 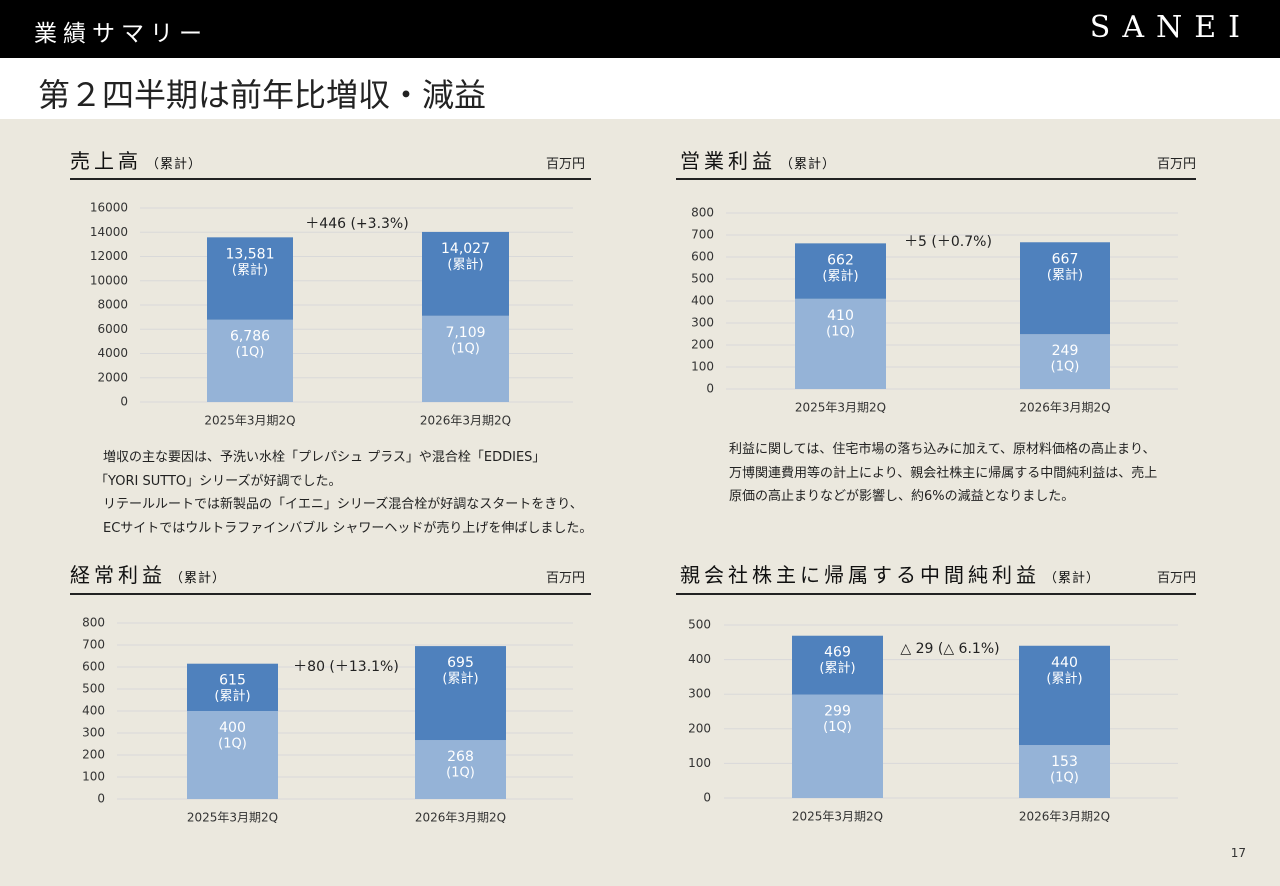 I want to click on net-income-tick-label: 0, so click(x=707, y=798).